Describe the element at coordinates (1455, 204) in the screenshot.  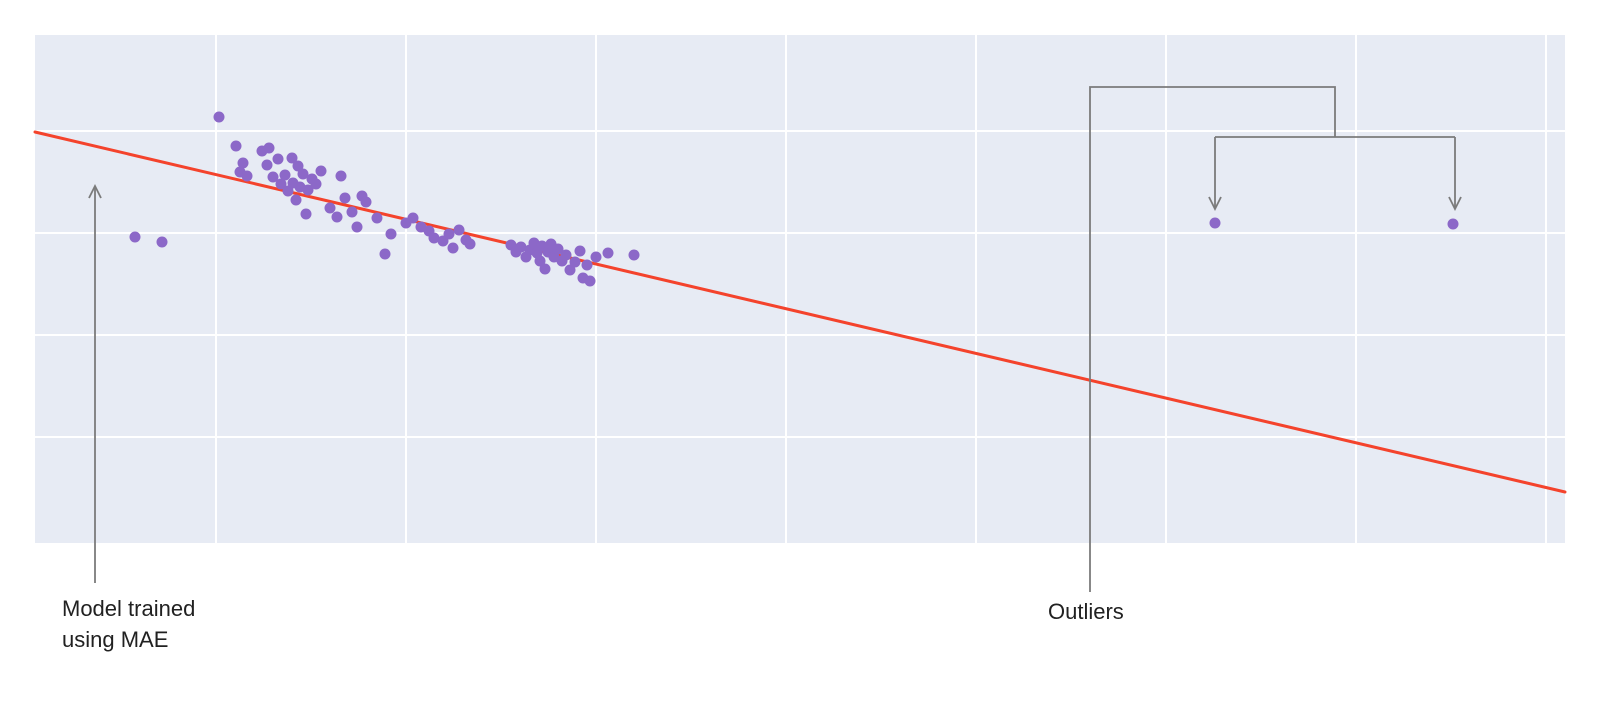
I see `outlier-arrow-right-head` at that location.